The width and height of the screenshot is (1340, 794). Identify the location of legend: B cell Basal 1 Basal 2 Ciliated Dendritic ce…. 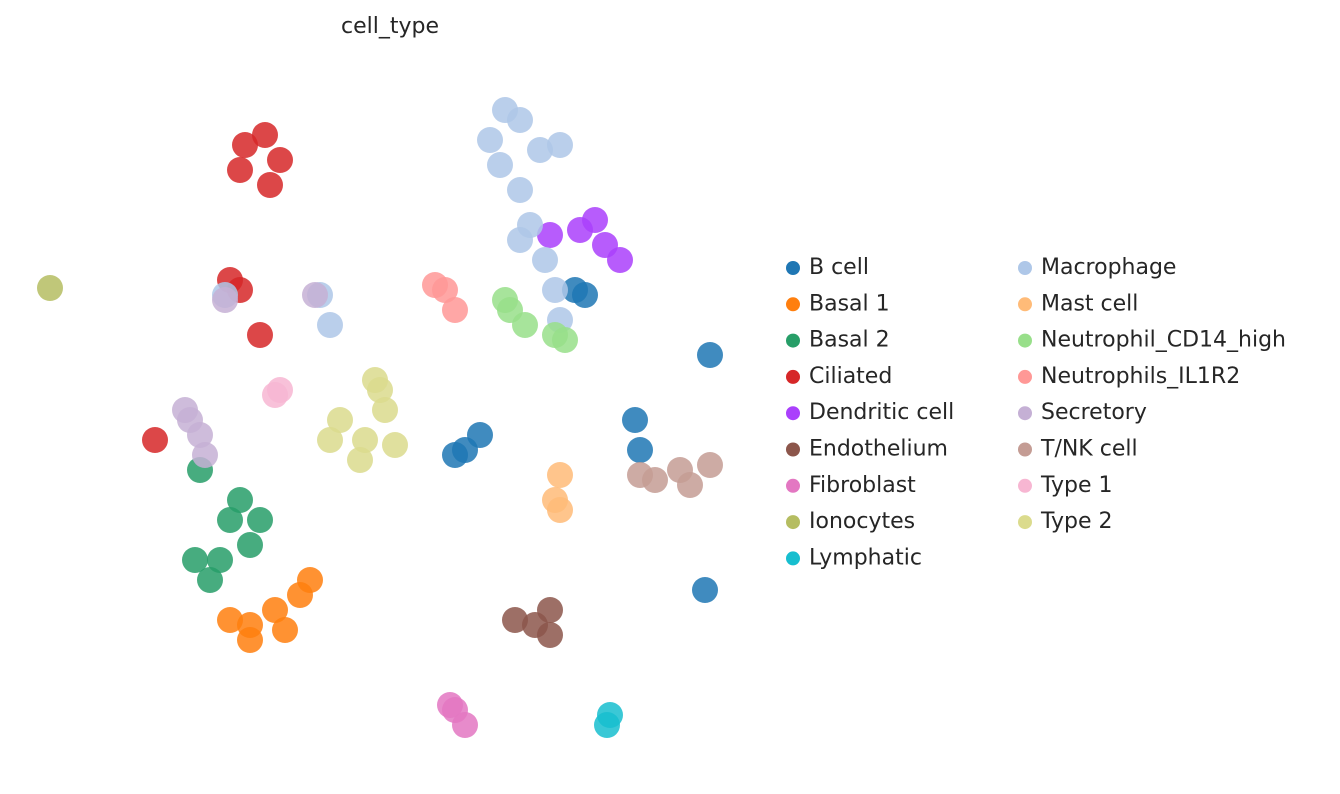
(1036, 412).